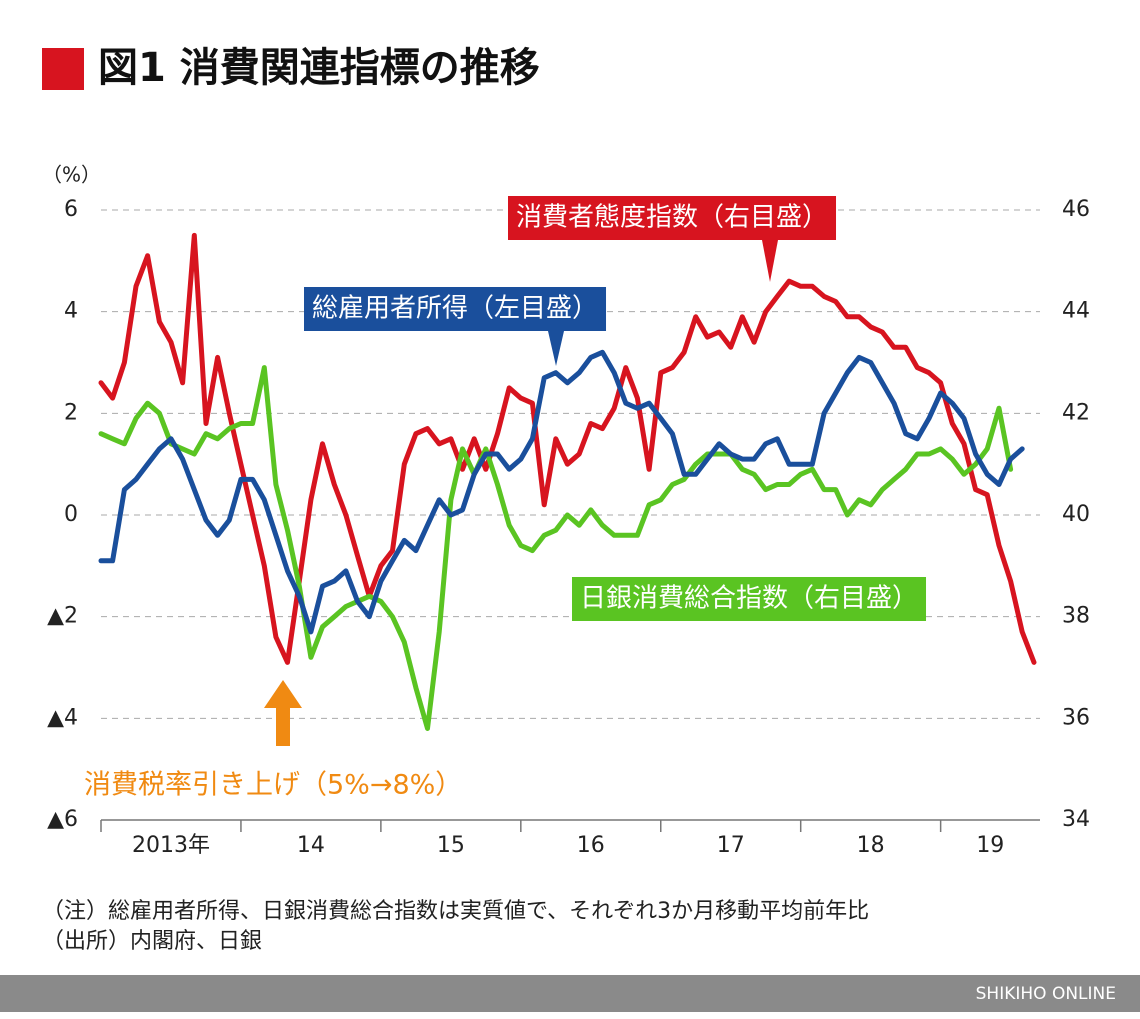 Image resolution: width=1140 pixels, height=1019 pixels. I want to click on legend-label: 日銀消費総合指数（右目盛）, so click(749, 599).